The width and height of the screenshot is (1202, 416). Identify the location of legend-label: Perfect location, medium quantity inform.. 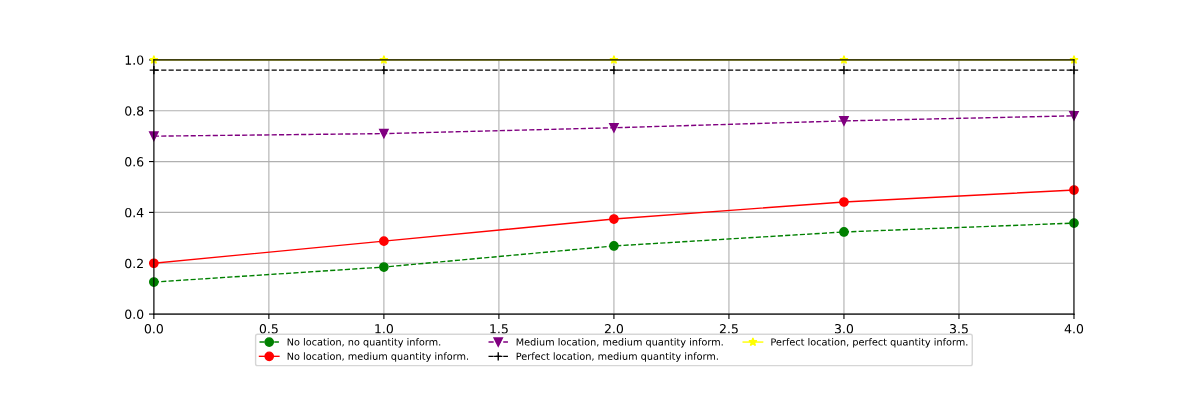
(617, 357).